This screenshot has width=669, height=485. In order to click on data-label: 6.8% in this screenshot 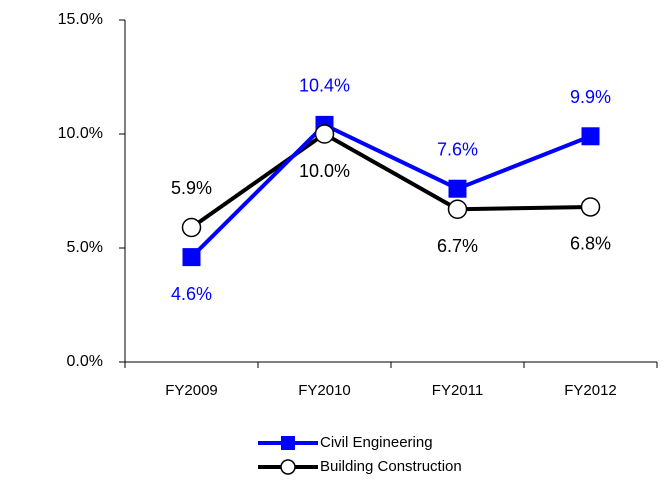, I will do `click(590, 244)`.